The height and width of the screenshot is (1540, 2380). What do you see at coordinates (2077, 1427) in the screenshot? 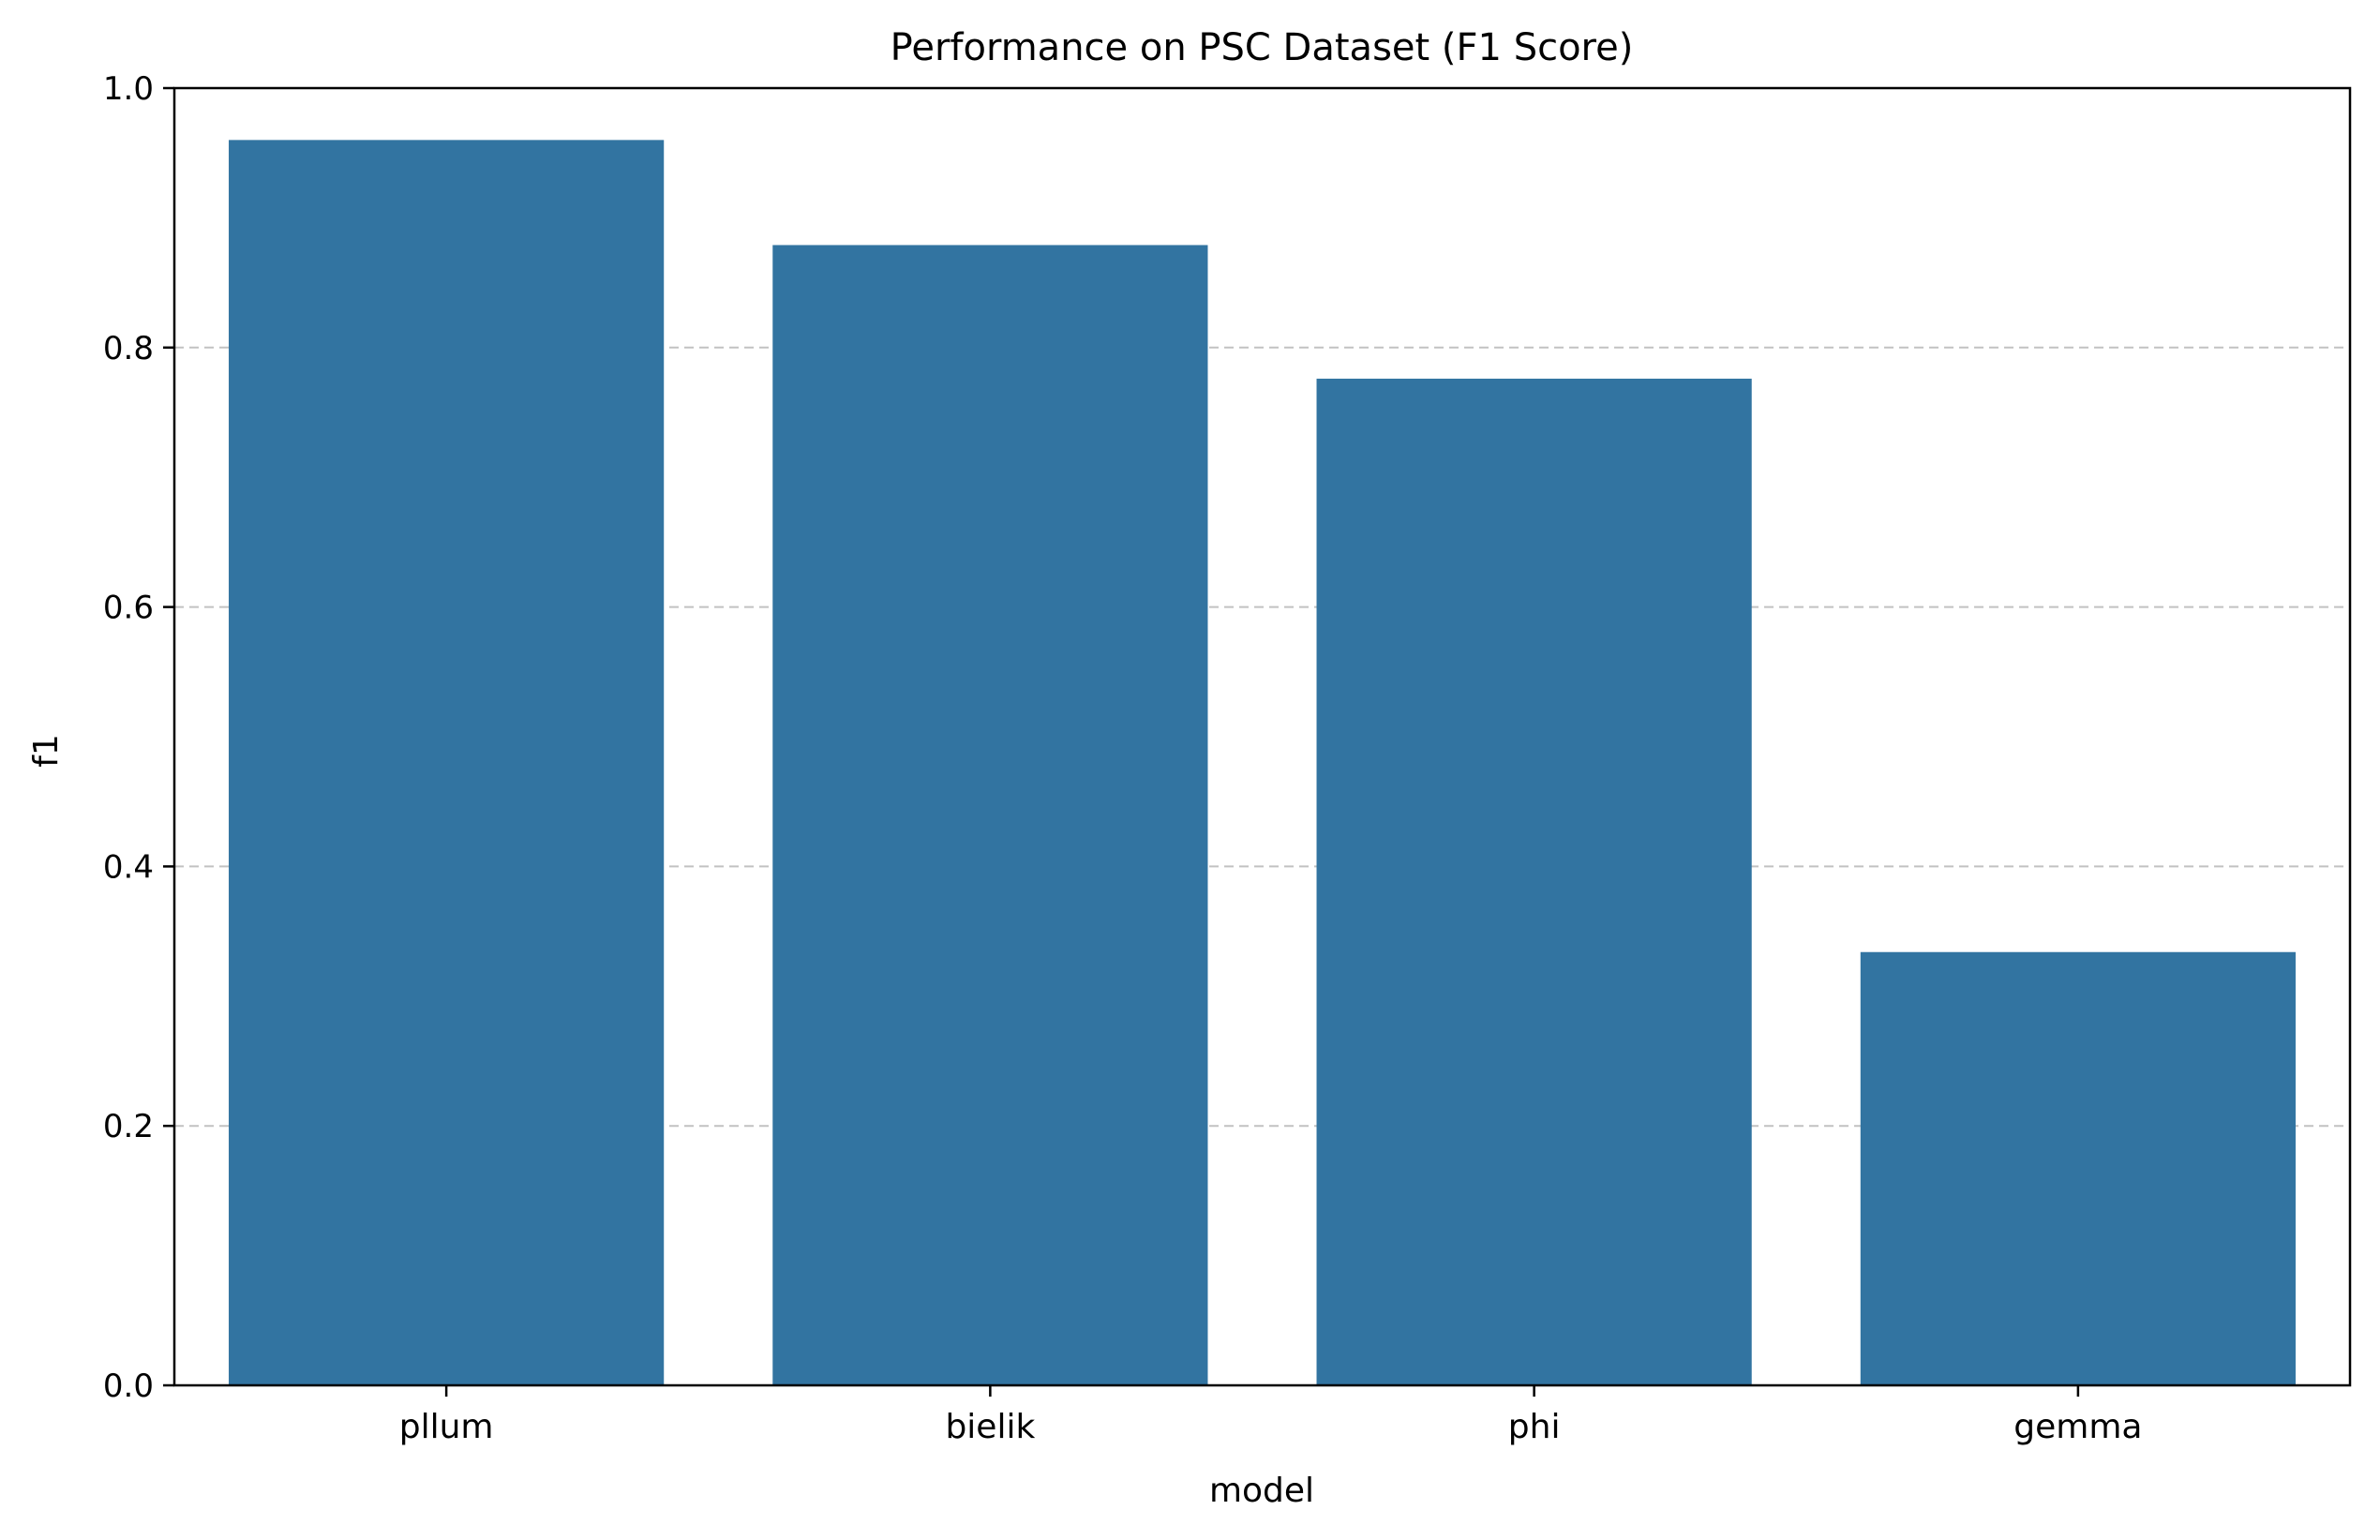
I see `x-tick-label: gemma` at bounding box center [2077, 1427].